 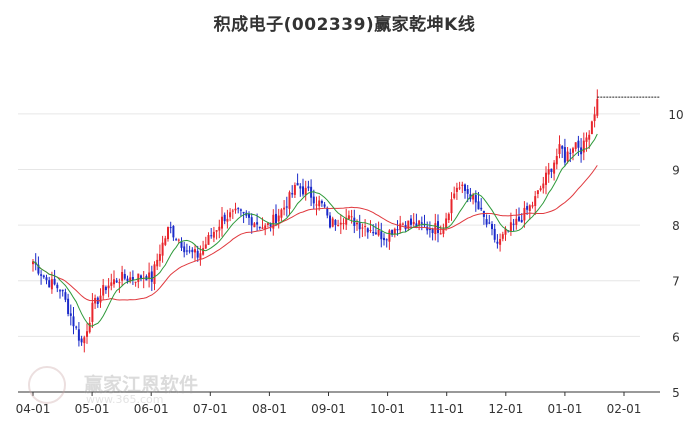 What do you see at coordinates (344, 25) in the screenshot?
I see `chart-title: 积成电子(002339)赢家乾坤K线` at bounding box center [344, 25].